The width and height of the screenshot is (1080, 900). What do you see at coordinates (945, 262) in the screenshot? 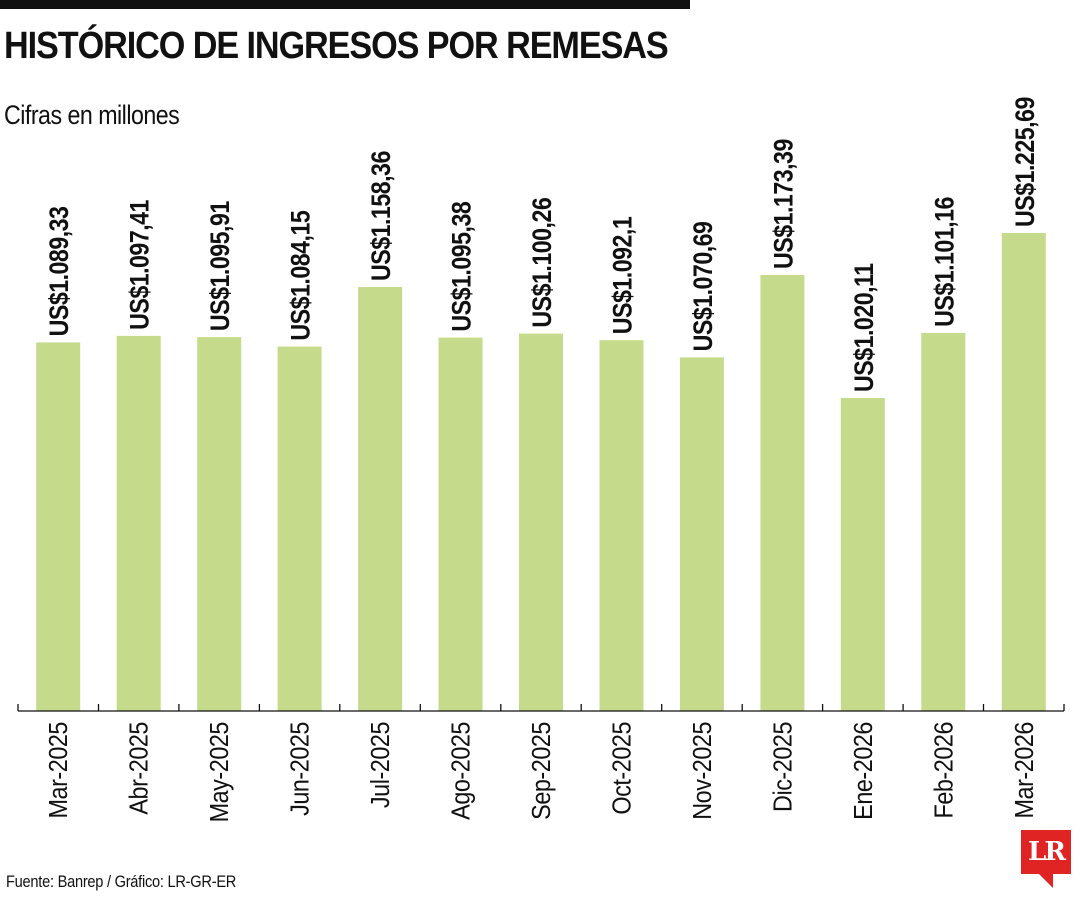
I see `value-label-feb-2026: US$1.101,16` at bounding box center [945, 262].